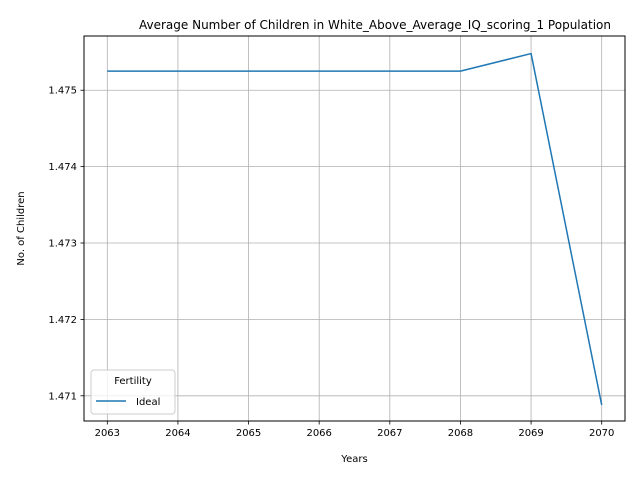  I want to click on x-tick-label: 2063, so click(107, 433).